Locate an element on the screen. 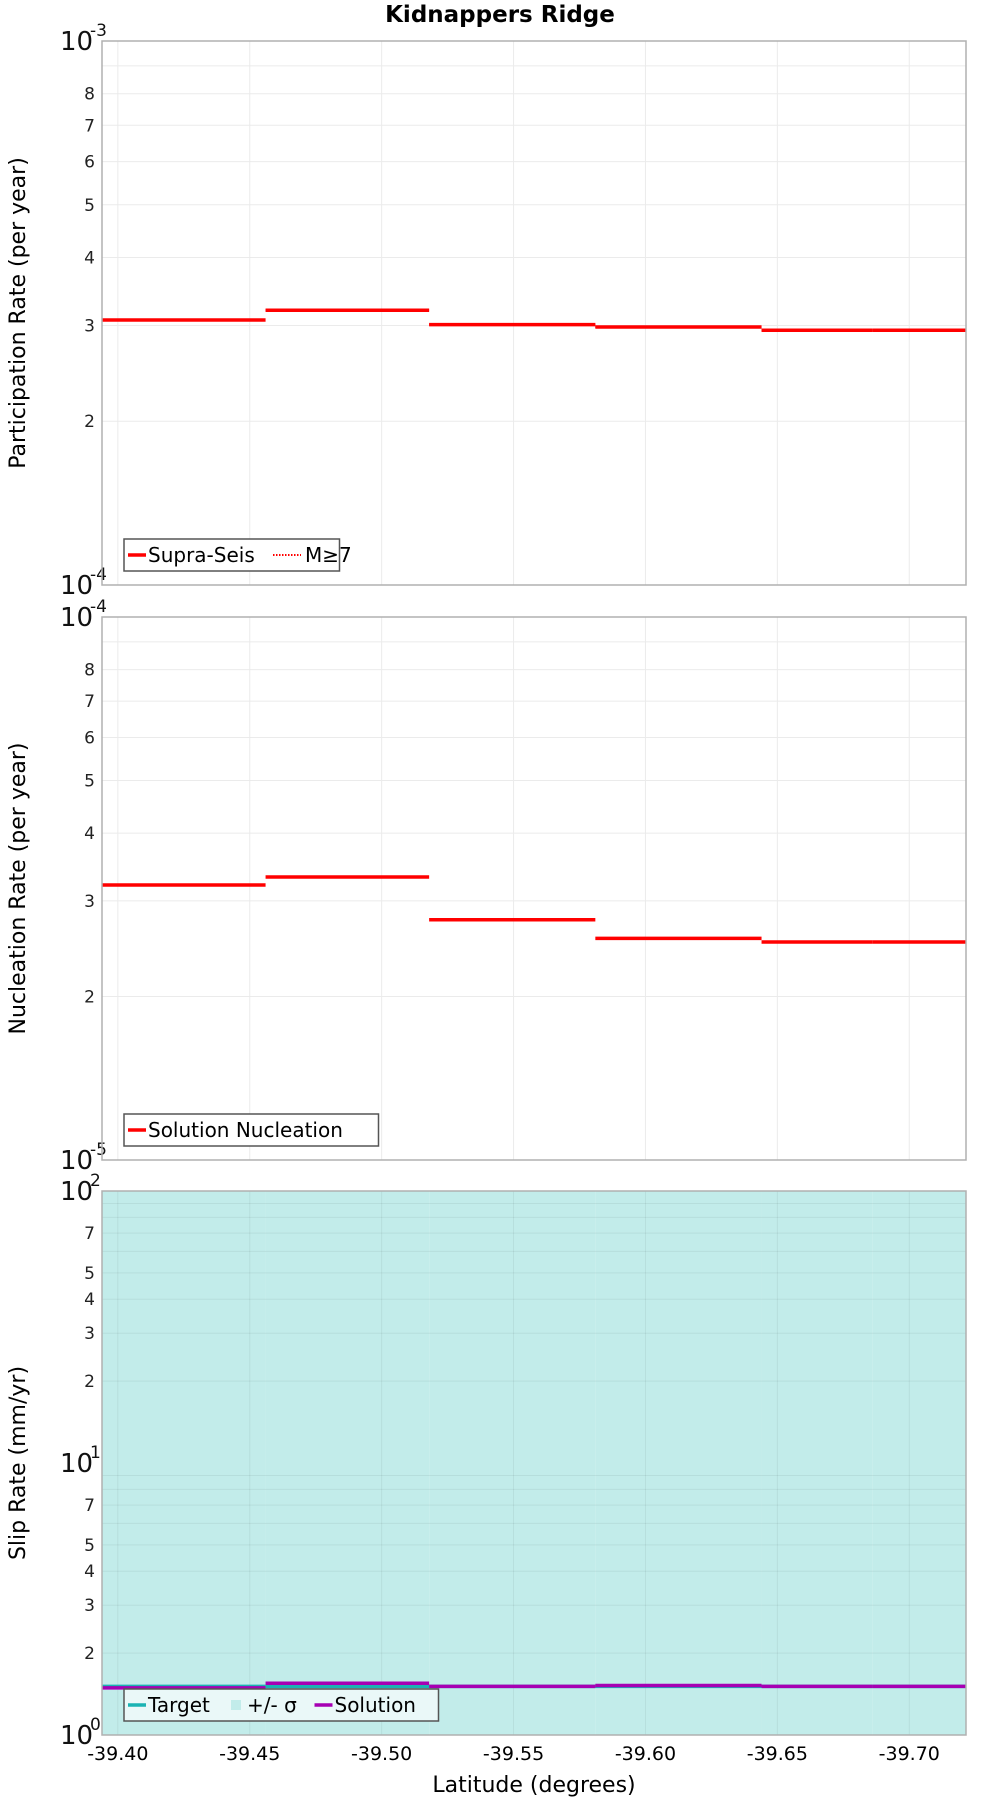 This screenshot has width=1000, height=1800. y-axis-title: Nucleation Rate (per year) is located at coordinates (18, 889).